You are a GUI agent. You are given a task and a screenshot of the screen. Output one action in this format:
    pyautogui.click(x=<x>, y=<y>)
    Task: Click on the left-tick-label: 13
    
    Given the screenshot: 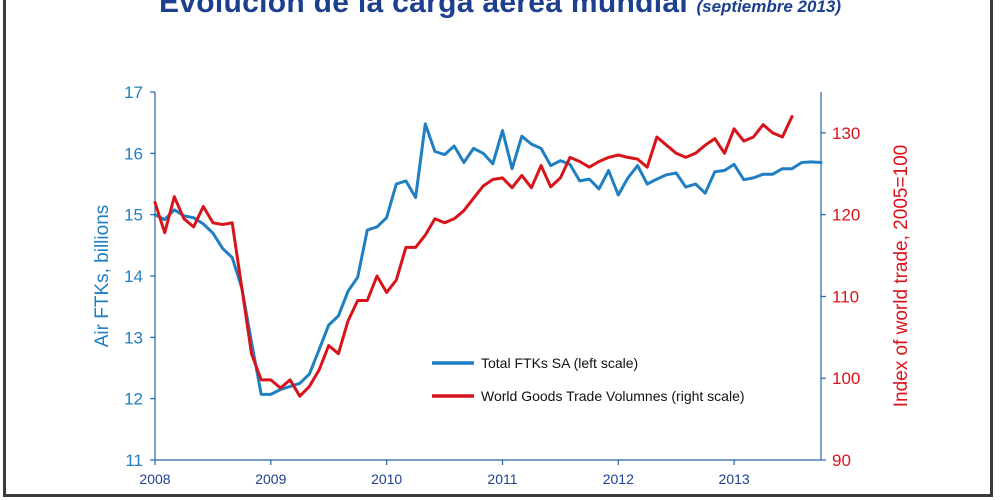 What is the action you would take?
    pyautogui.click(x=133, y=337)
    